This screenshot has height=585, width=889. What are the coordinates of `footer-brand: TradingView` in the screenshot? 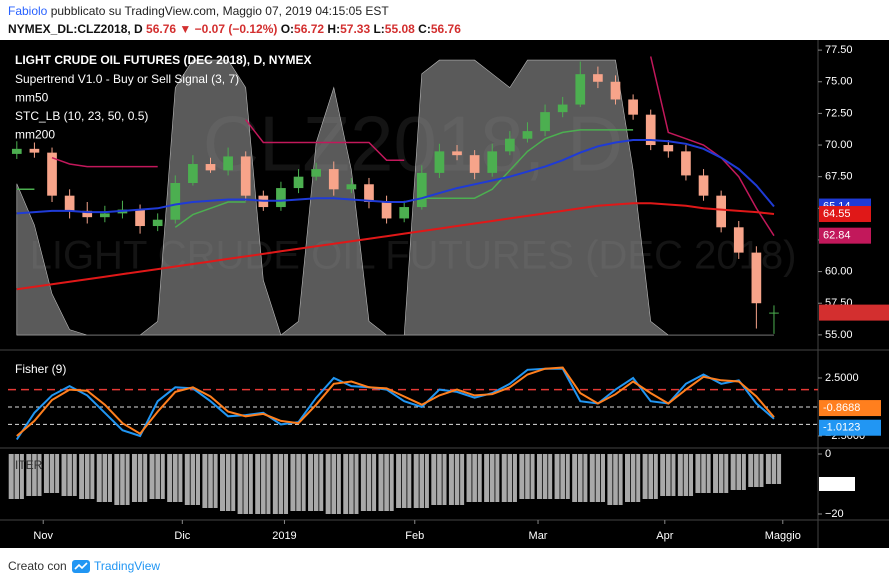 It's located at (127, 566).